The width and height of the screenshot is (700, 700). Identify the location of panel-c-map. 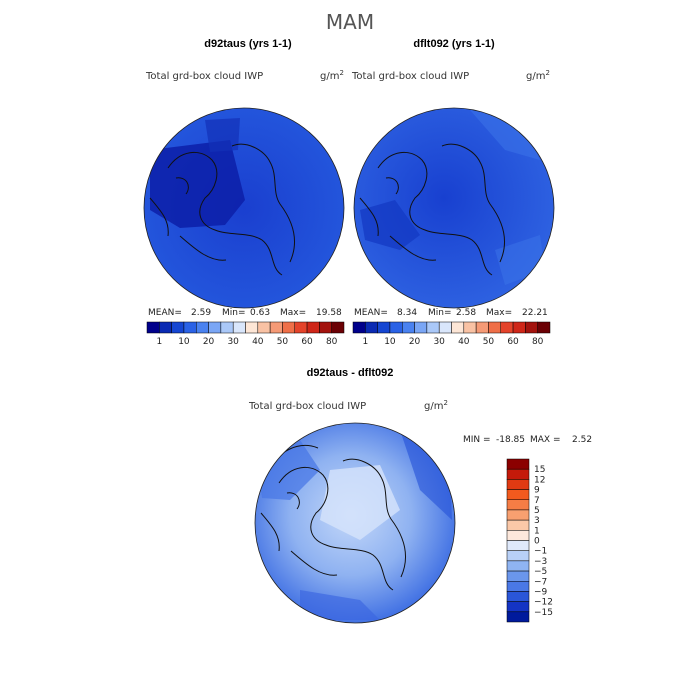
(355, 523).